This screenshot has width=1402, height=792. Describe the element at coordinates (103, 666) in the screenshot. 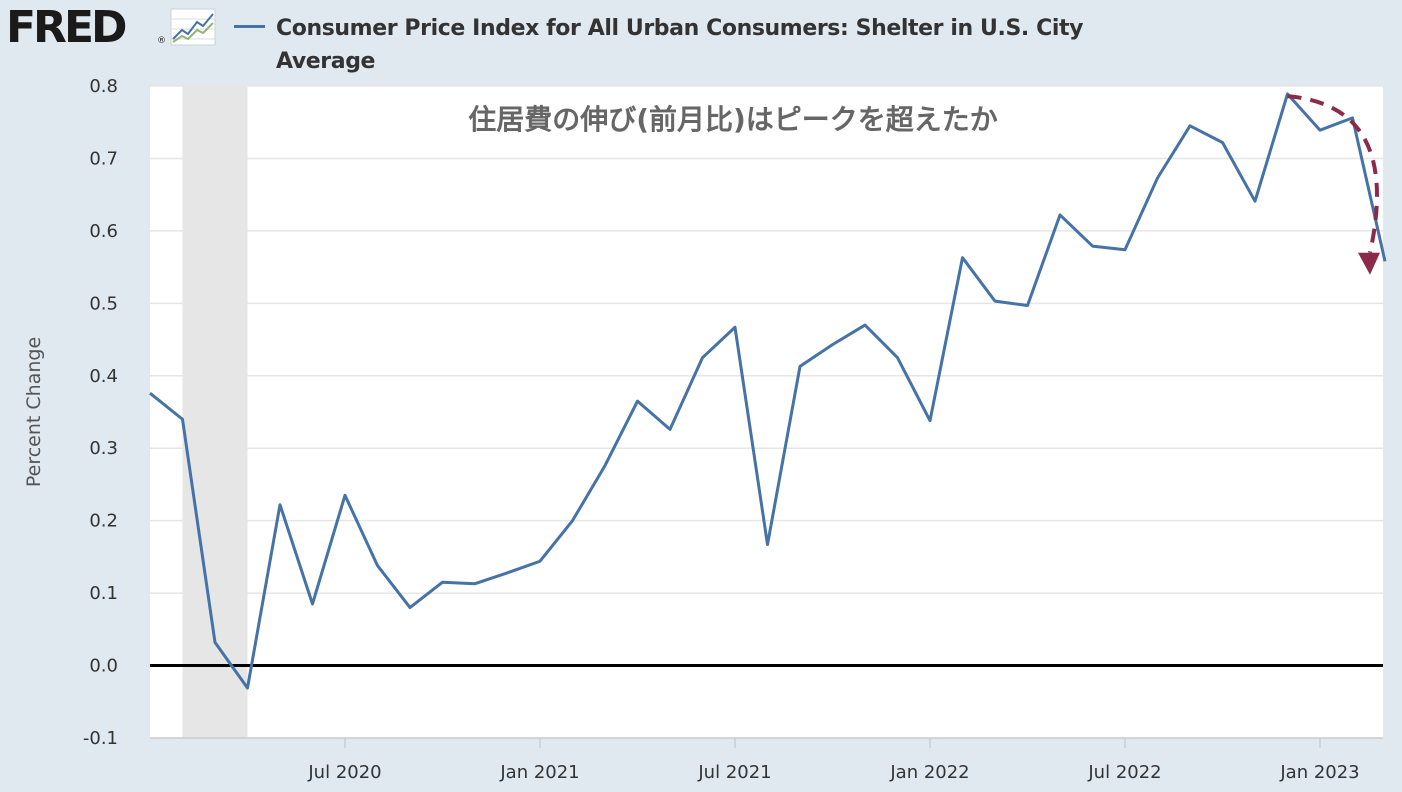

I see `y-tick-label: 0.0` at that location.